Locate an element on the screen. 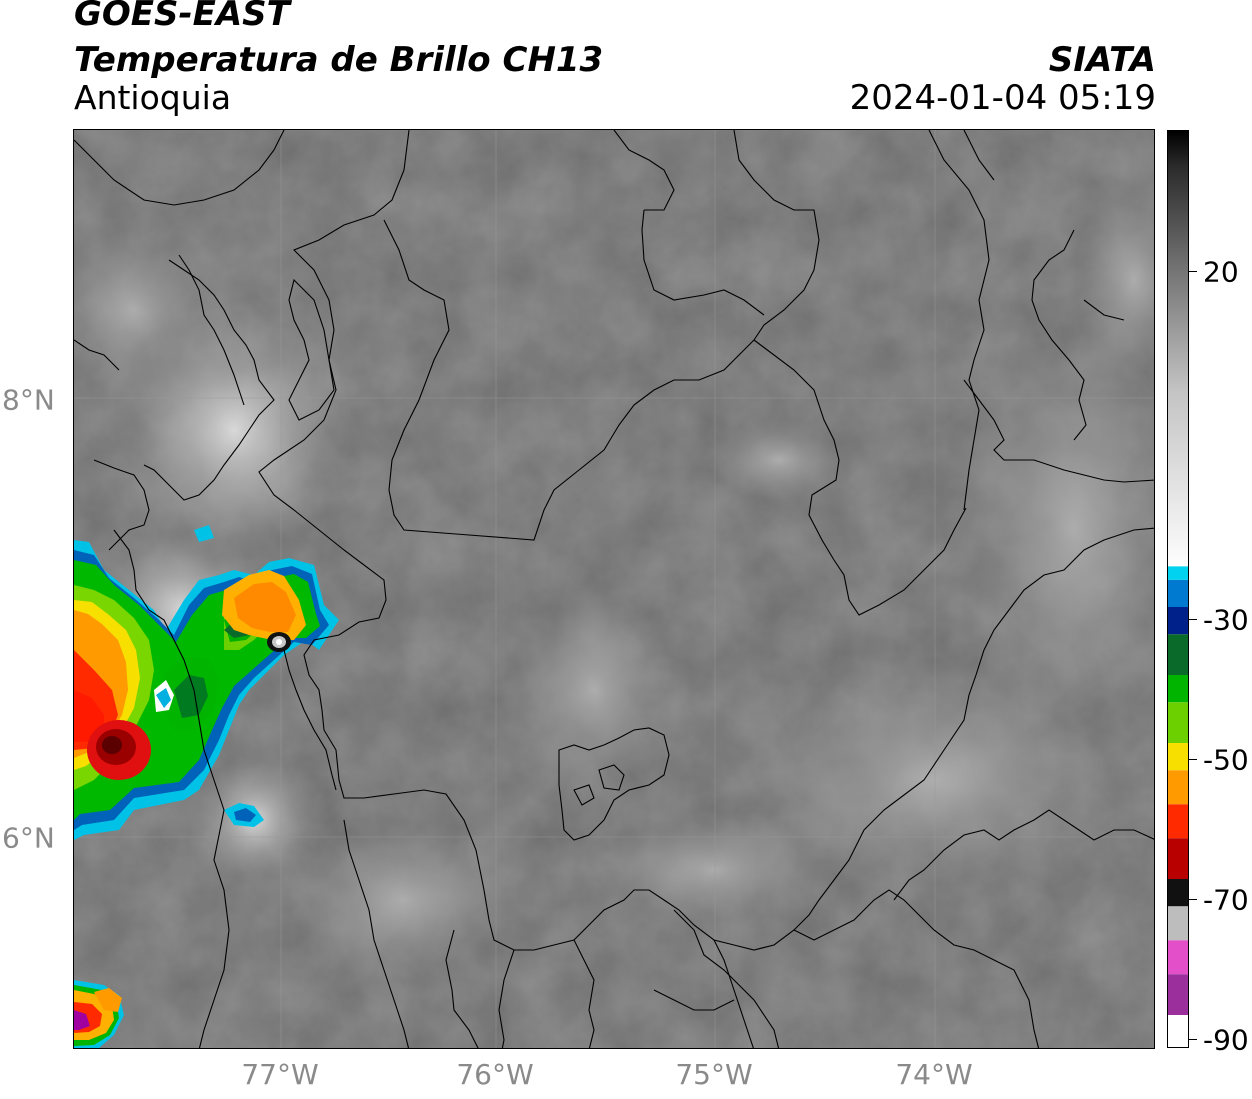  storm-cell-western is located at coordinates (206, 690).